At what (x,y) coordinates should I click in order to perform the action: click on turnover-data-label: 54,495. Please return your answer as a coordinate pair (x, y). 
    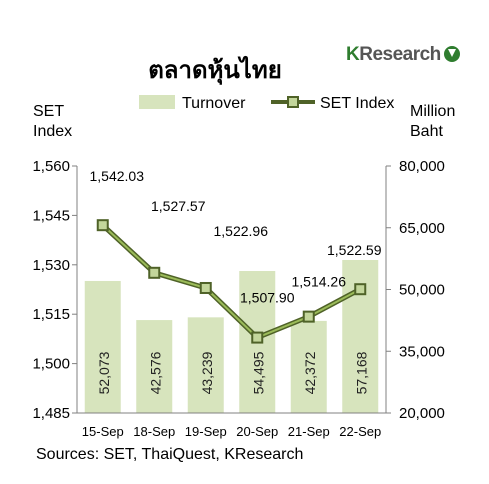
    Looking at the image, I should click on (258, 372).